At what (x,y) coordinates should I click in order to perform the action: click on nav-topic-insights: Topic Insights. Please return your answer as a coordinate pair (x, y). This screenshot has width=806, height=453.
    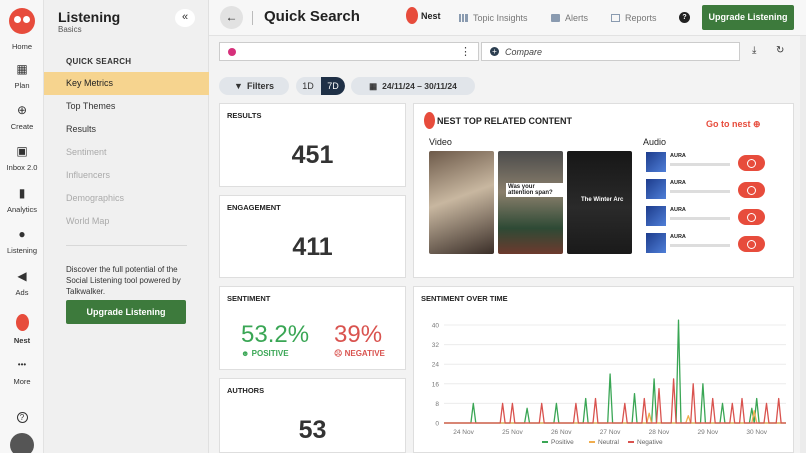
    Looking at the image, I should click on (493, 18).